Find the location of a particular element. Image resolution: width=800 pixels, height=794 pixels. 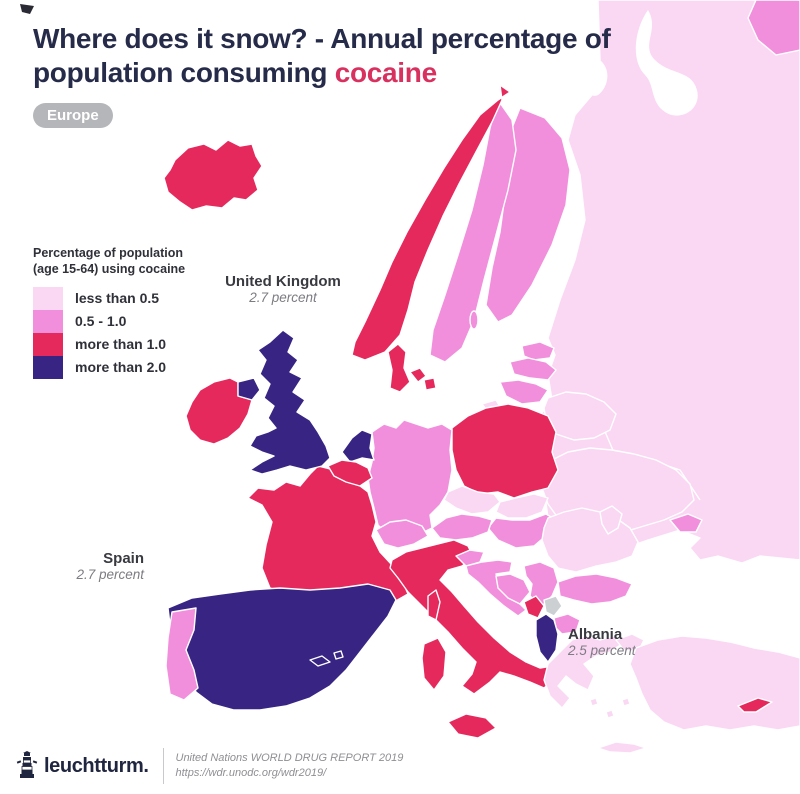

annotation-country-name: United Kingdom is located at coordinates (283, 281).